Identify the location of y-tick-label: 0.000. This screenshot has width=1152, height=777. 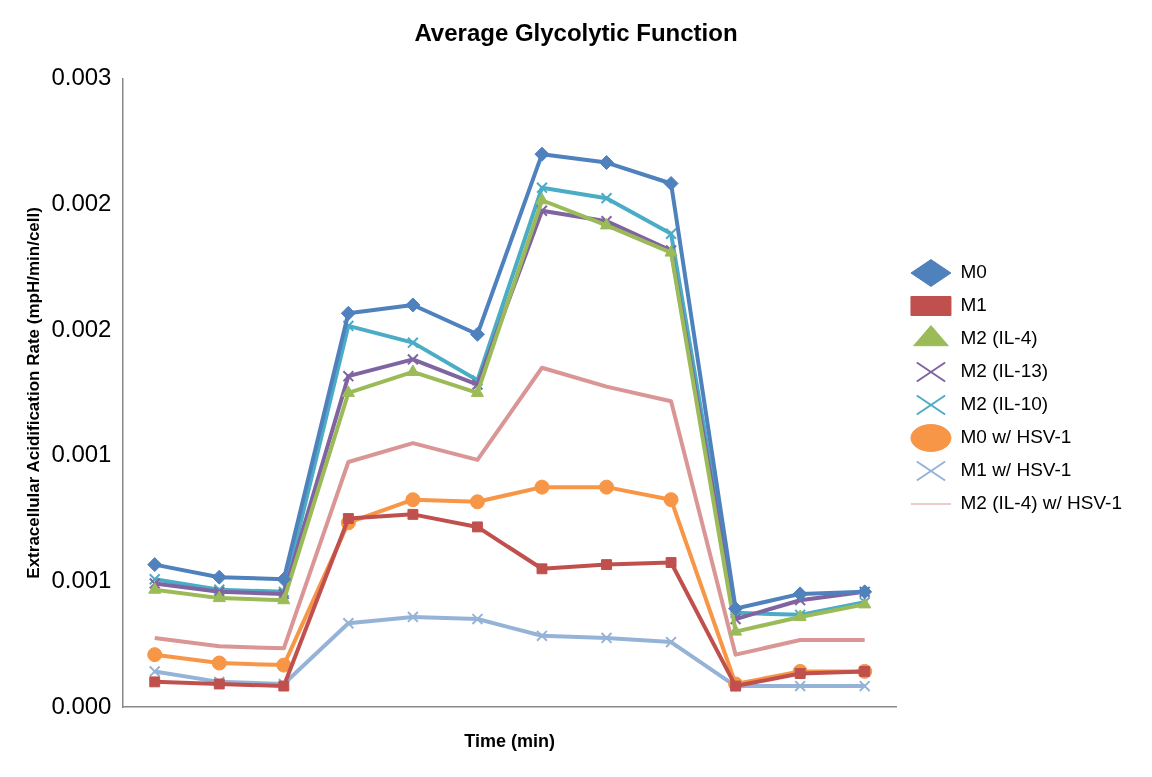
(81, 705).